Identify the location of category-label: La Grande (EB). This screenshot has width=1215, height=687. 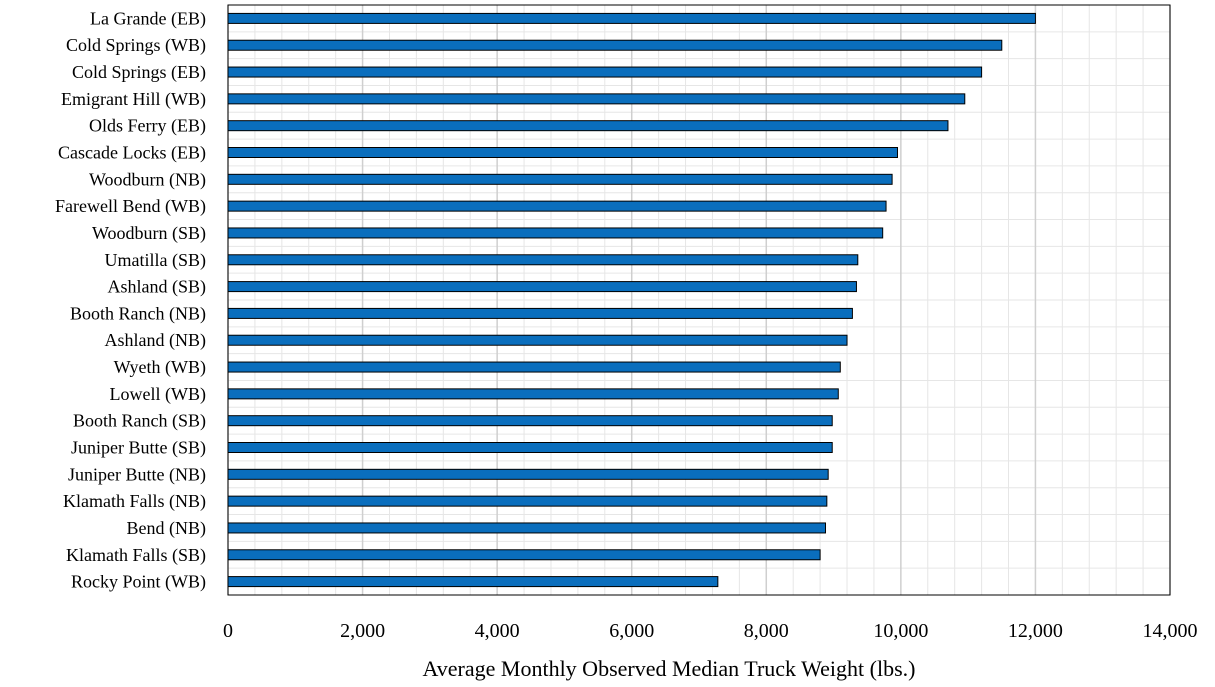
(148, 18).